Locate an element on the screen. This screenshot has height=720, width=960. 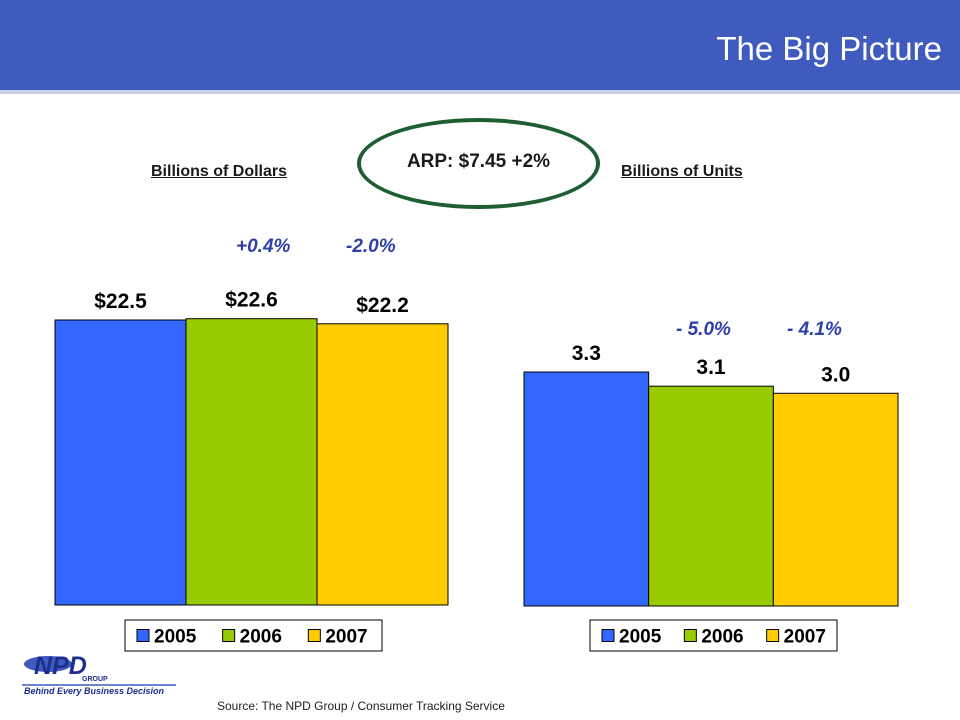
dollars-legend-swatch-2005 is located at coordinates (143, 635).